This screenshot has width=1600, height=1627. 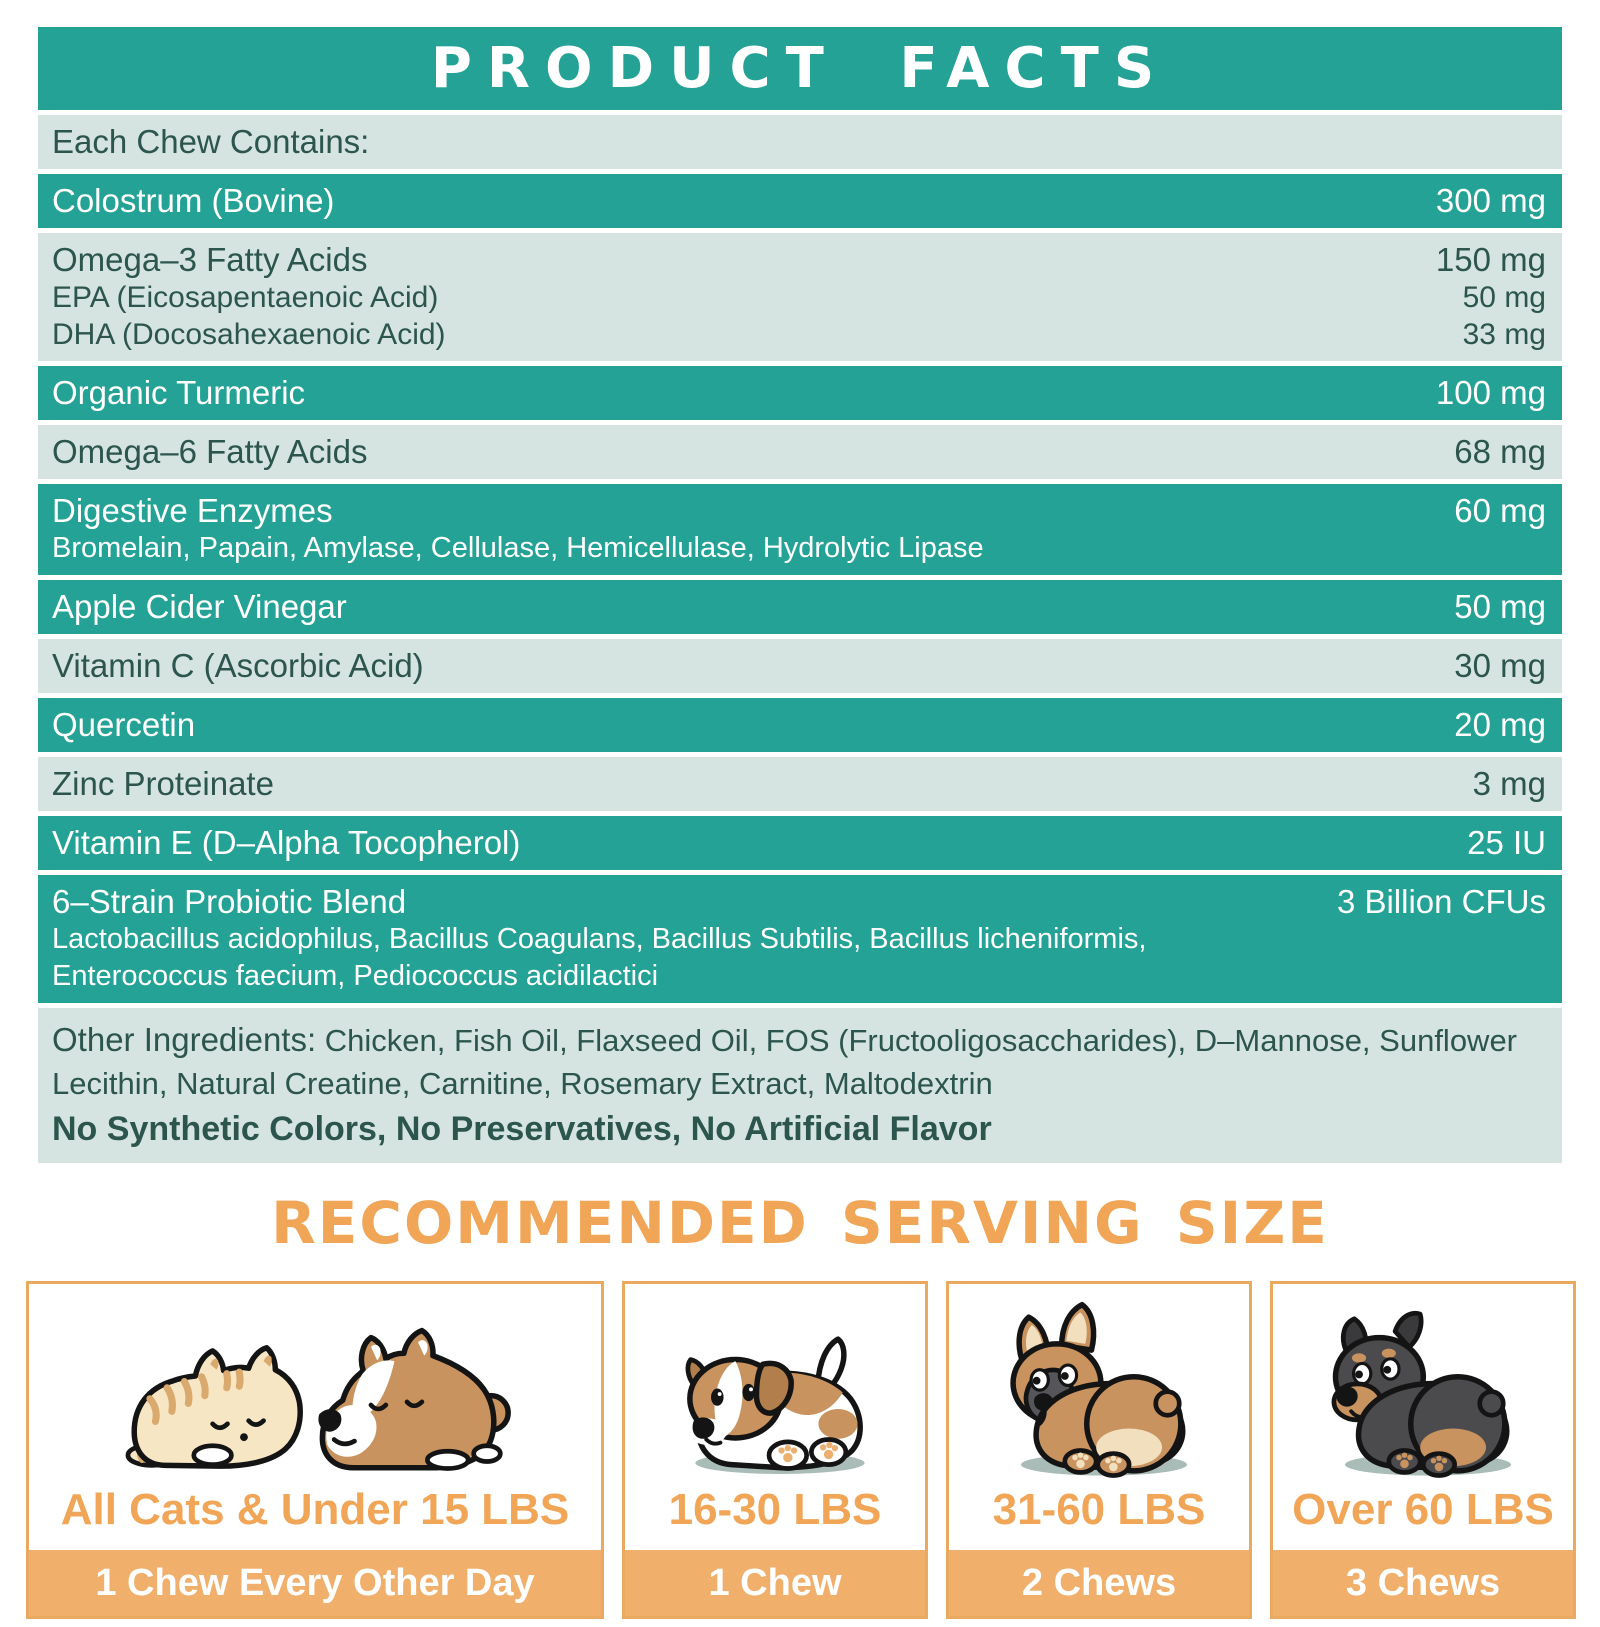 What do you see at coordinates (775, 1583) in the screenshot?
I see `card-dose-label: 1 Chew` at bounding box center [775, 1583].